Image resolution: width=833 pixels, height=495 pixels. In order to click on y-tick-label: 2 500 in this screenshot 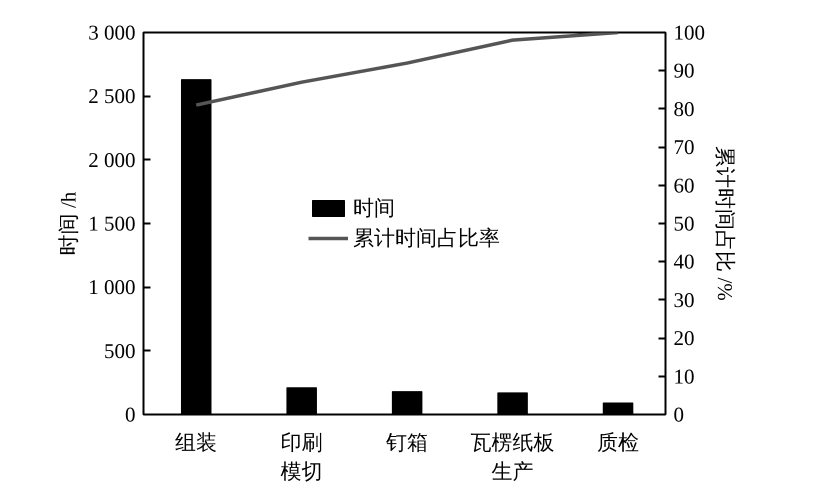, I will do `click(112, 96)`.